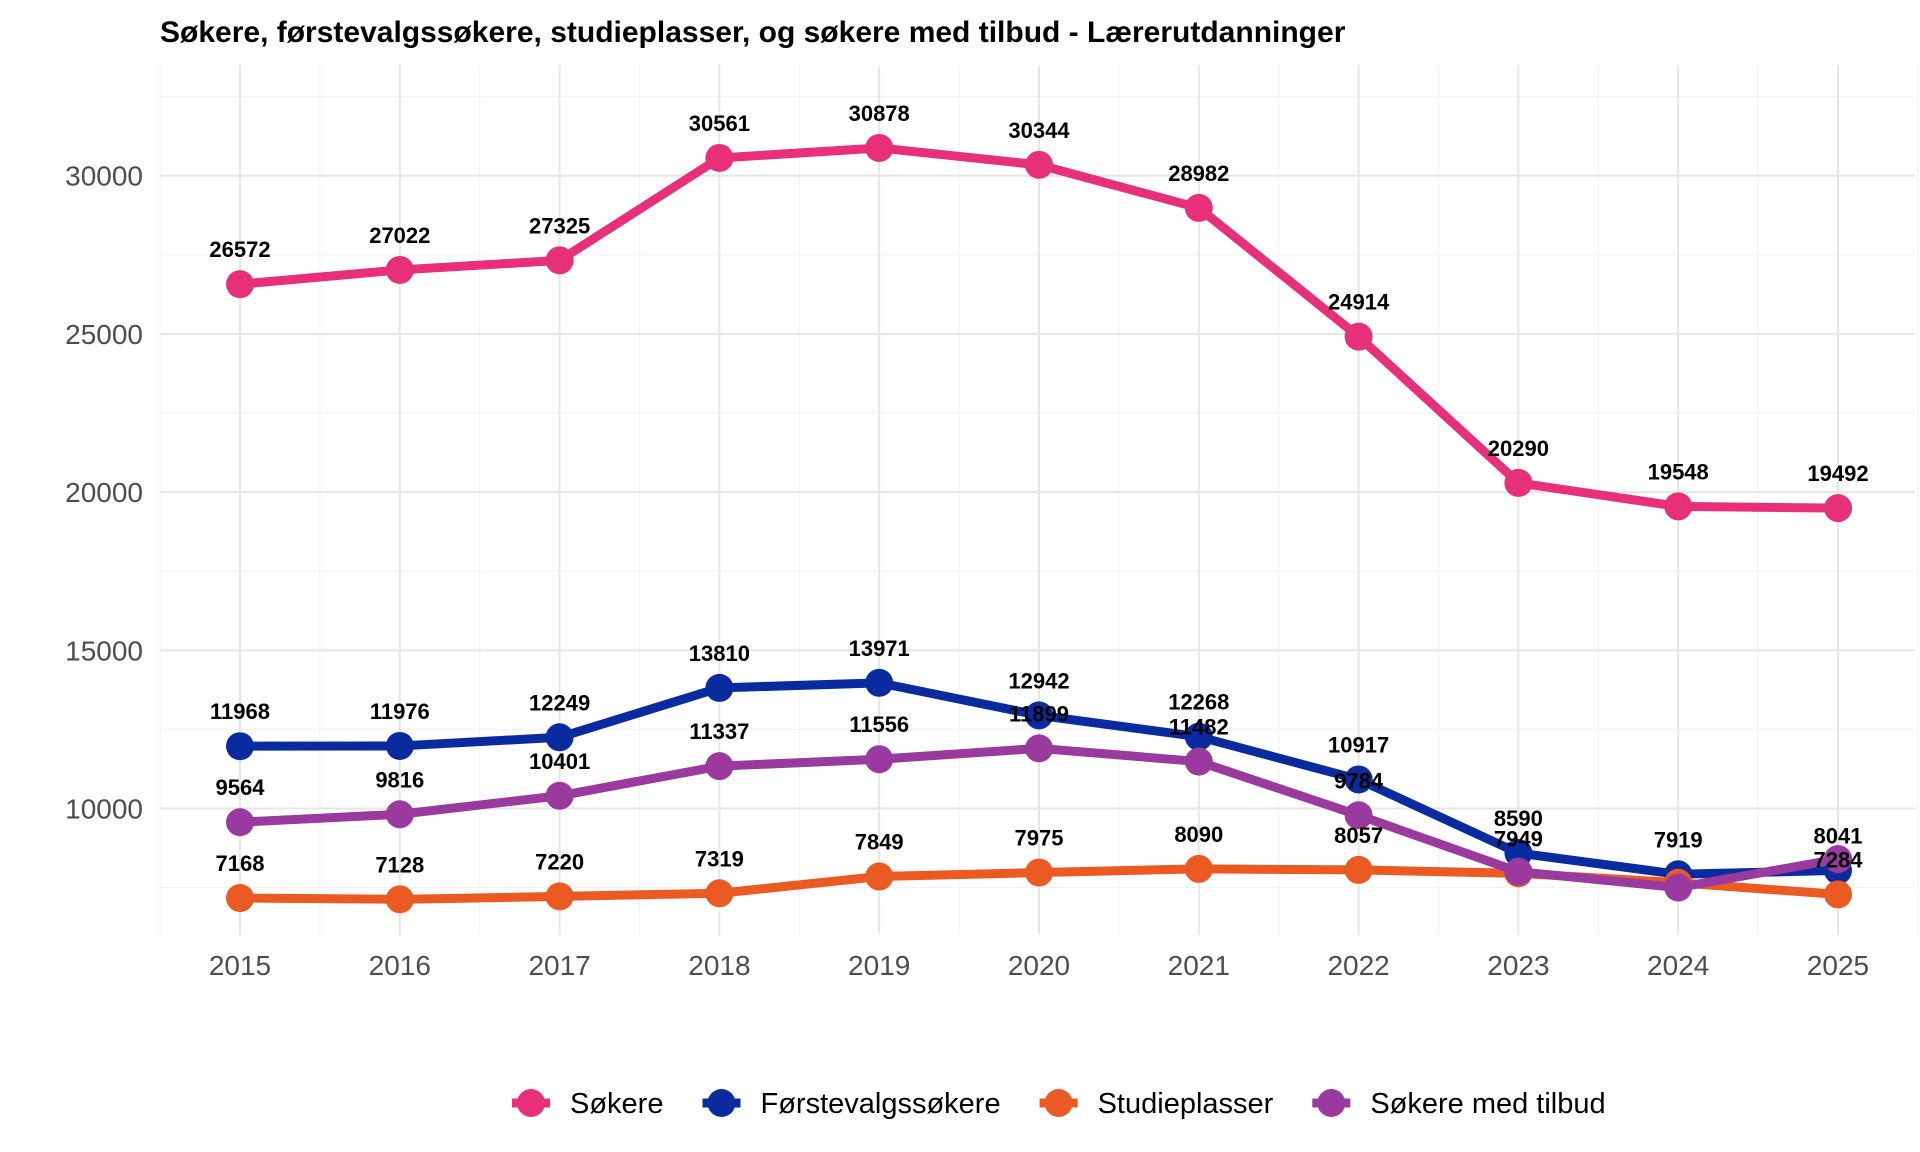 This screenshot has width=1920, height=1152. What do you see at coordinates (104, 492) in the screenshot?
I see `y-tick-label: 20000` at bounding box center [104, 492].